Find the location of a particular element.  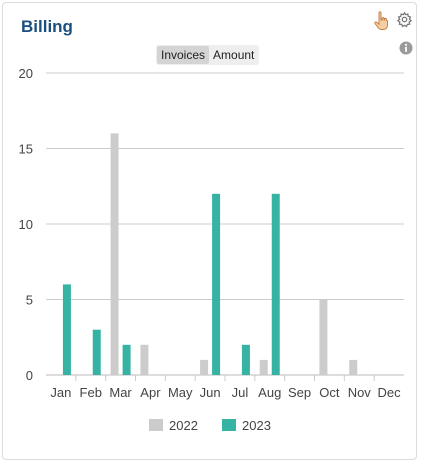

bar-2022-jun is located at coordinates (204, 367).